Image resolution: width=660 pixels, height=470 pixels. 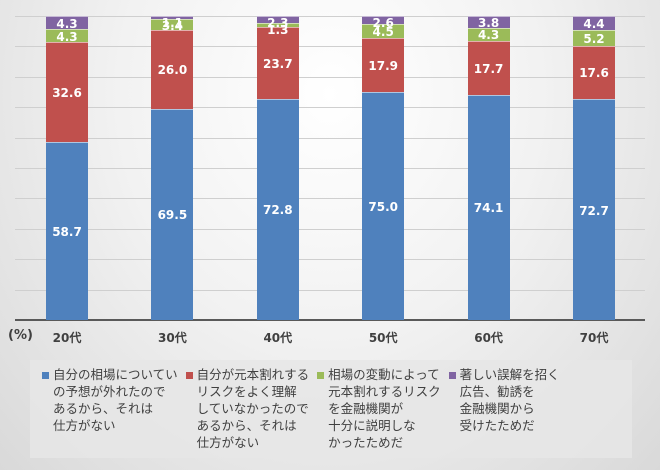 I want to click on x-tick-label: 60代, so click(x=488, y=338).